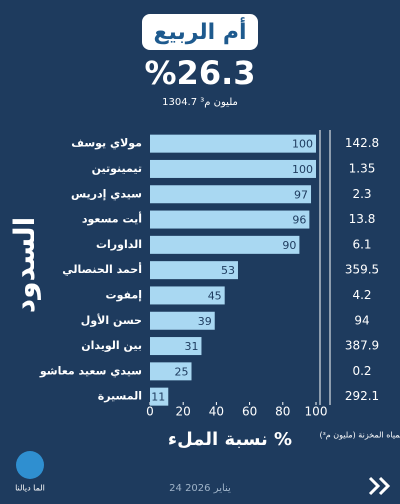 This screenshot has width=400, height=504. Describe the element at coordinates (30, 488) in the screenshot. I see `logo: الما ديالنا` at that location.